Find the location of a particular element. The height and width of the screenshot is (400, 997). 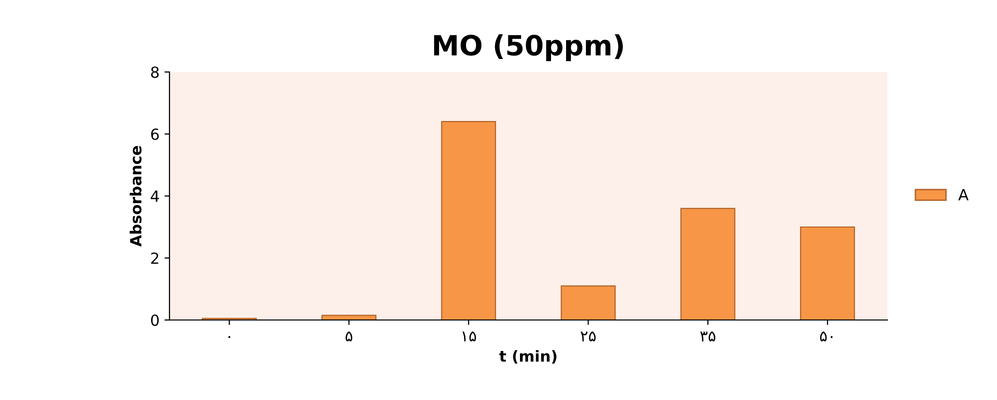

x-tick-label: ۵۰ is located at coordinates (826, 337).